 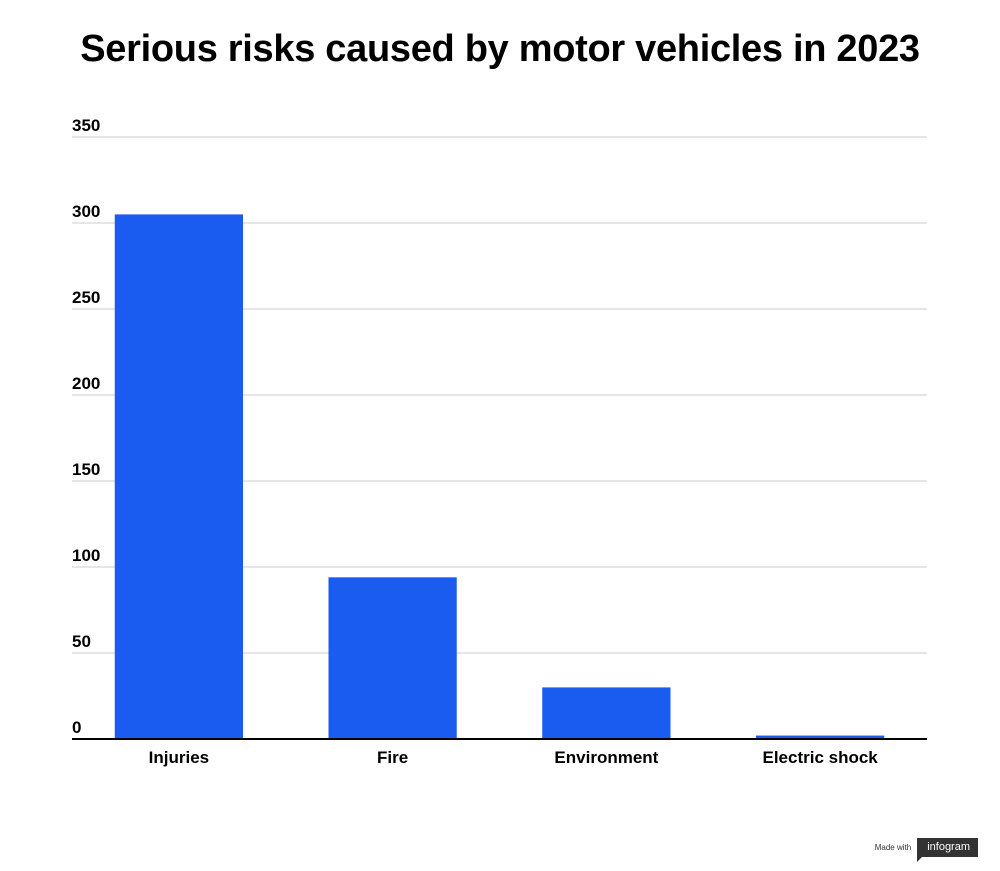 I want to click on bar-electric-shock, so click(x=820, y=737).